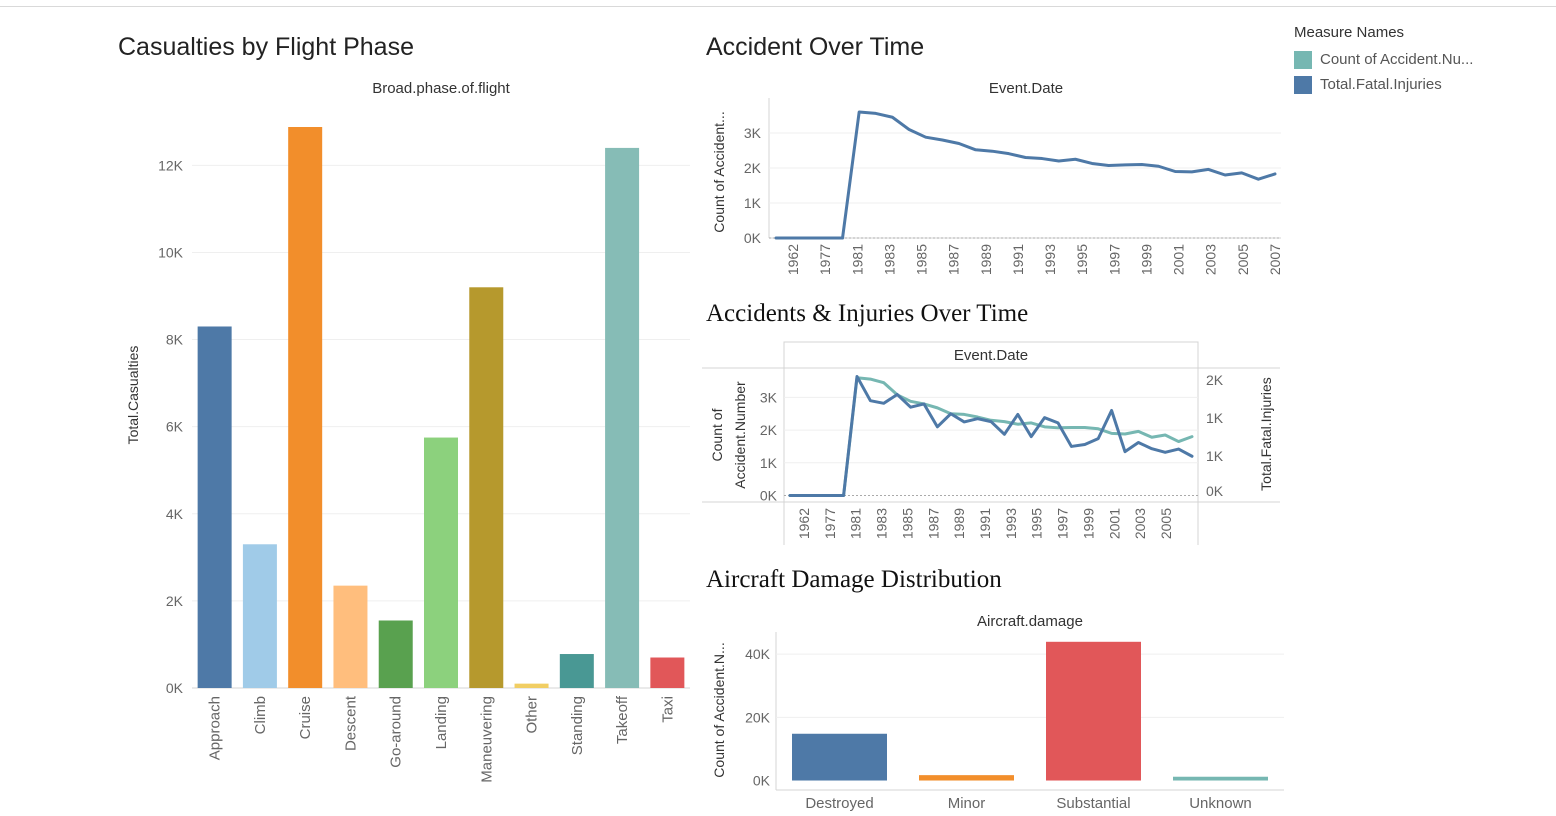  Describe the element at coordinates (1025, 175) in the screenshot. I see `time-series-line` at that location.